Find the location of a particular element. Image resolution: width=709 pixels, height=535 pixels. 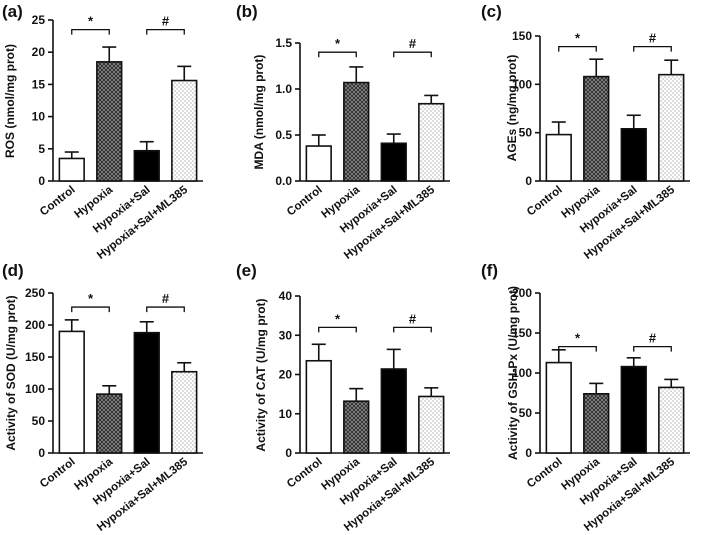

y-axis-label: ROS (nmol/mg prot) is located at coordinates (10, 101).